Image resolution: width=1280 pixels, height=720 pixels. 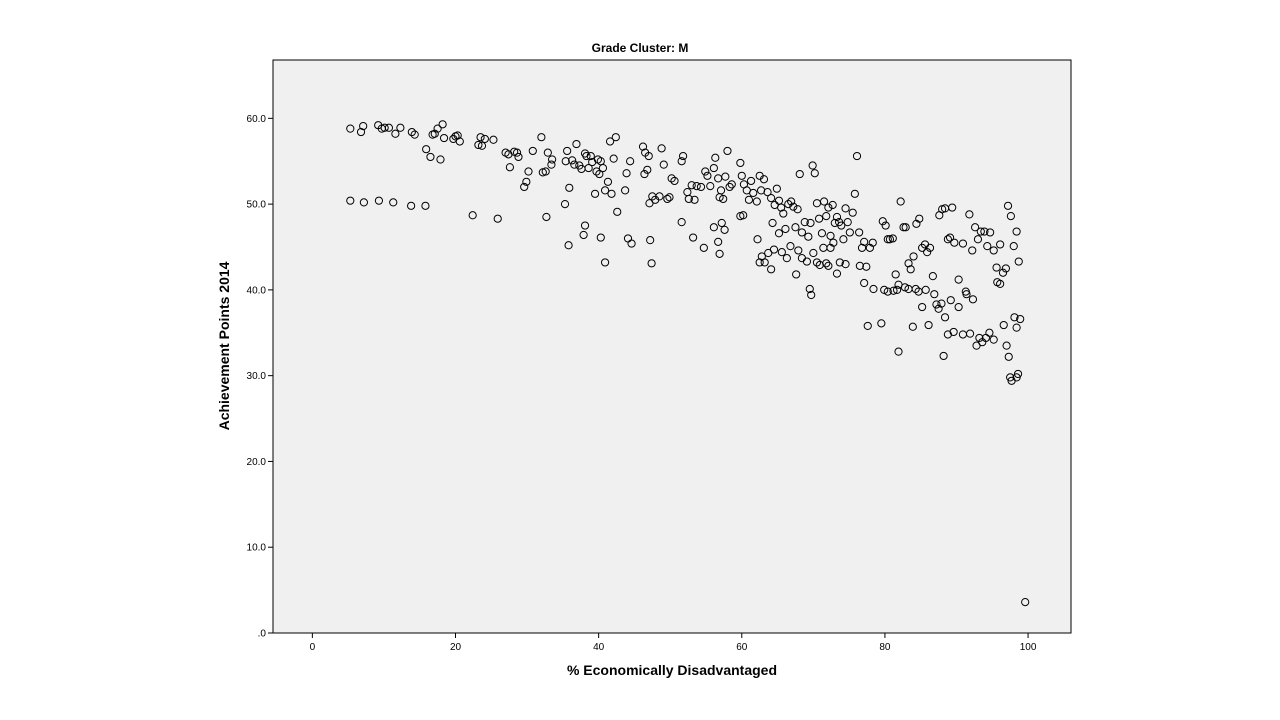 What do you see at coordinates (313, 647) in the screenshot?
I see `x-tick-label: 0` at bounding box center [313, 647].